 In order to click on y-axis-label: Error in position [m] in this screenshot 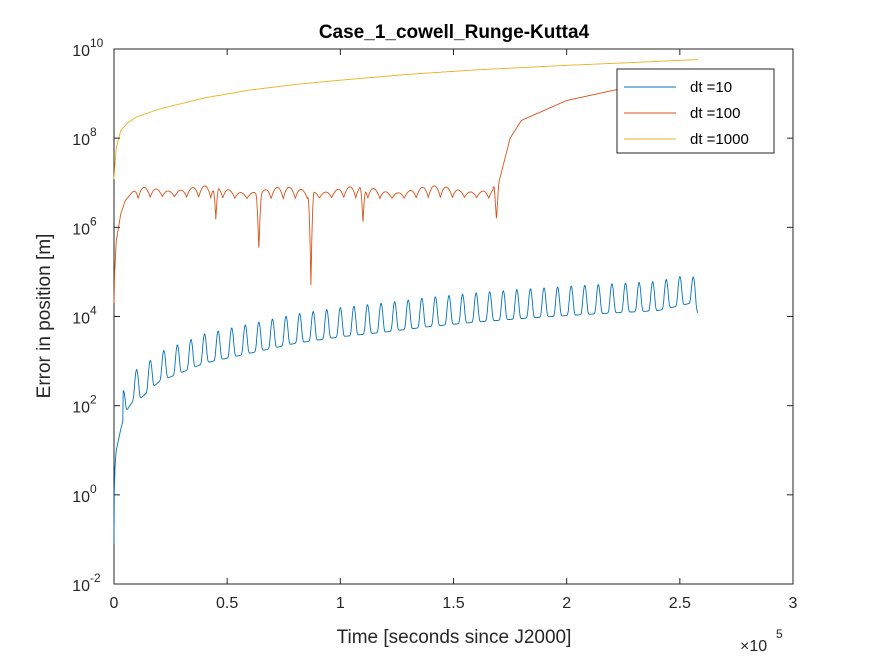, I will do `click(44, 316)`.